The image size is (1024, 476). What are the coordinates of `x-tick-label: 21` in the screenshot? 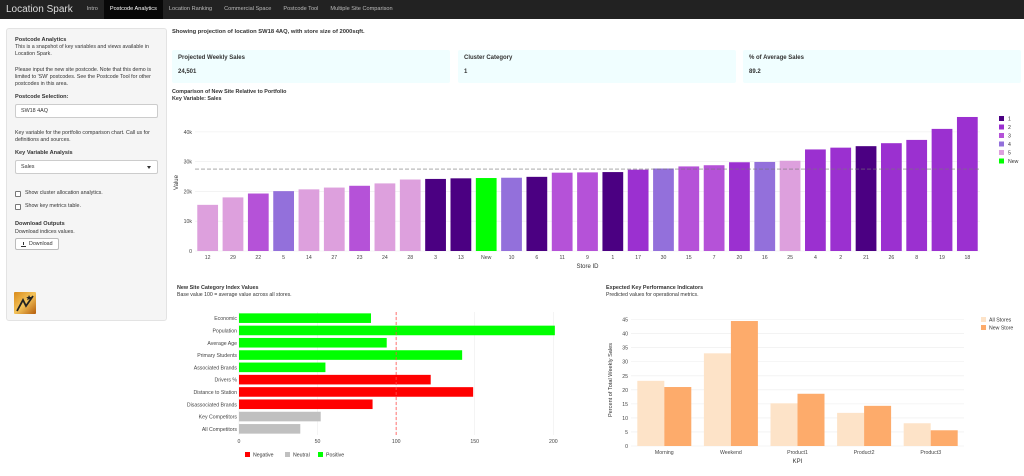 It's located at (866, 258).